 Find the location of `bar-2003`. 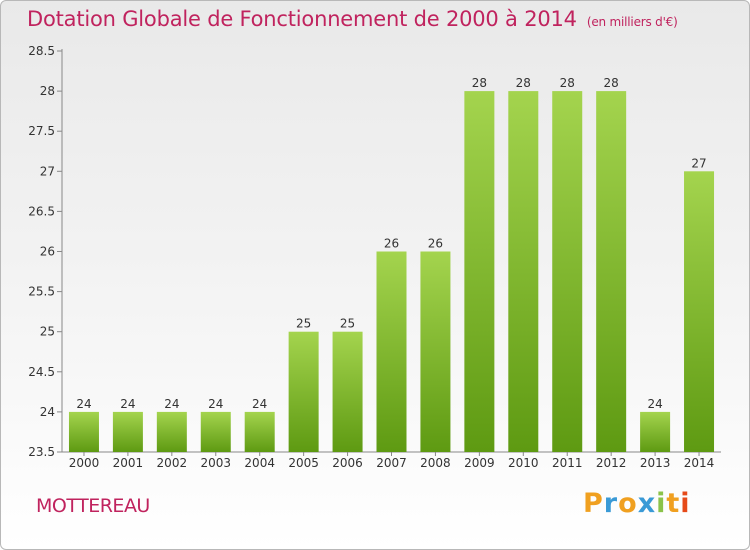

bar-2003 is located at coordinates (215, 431).